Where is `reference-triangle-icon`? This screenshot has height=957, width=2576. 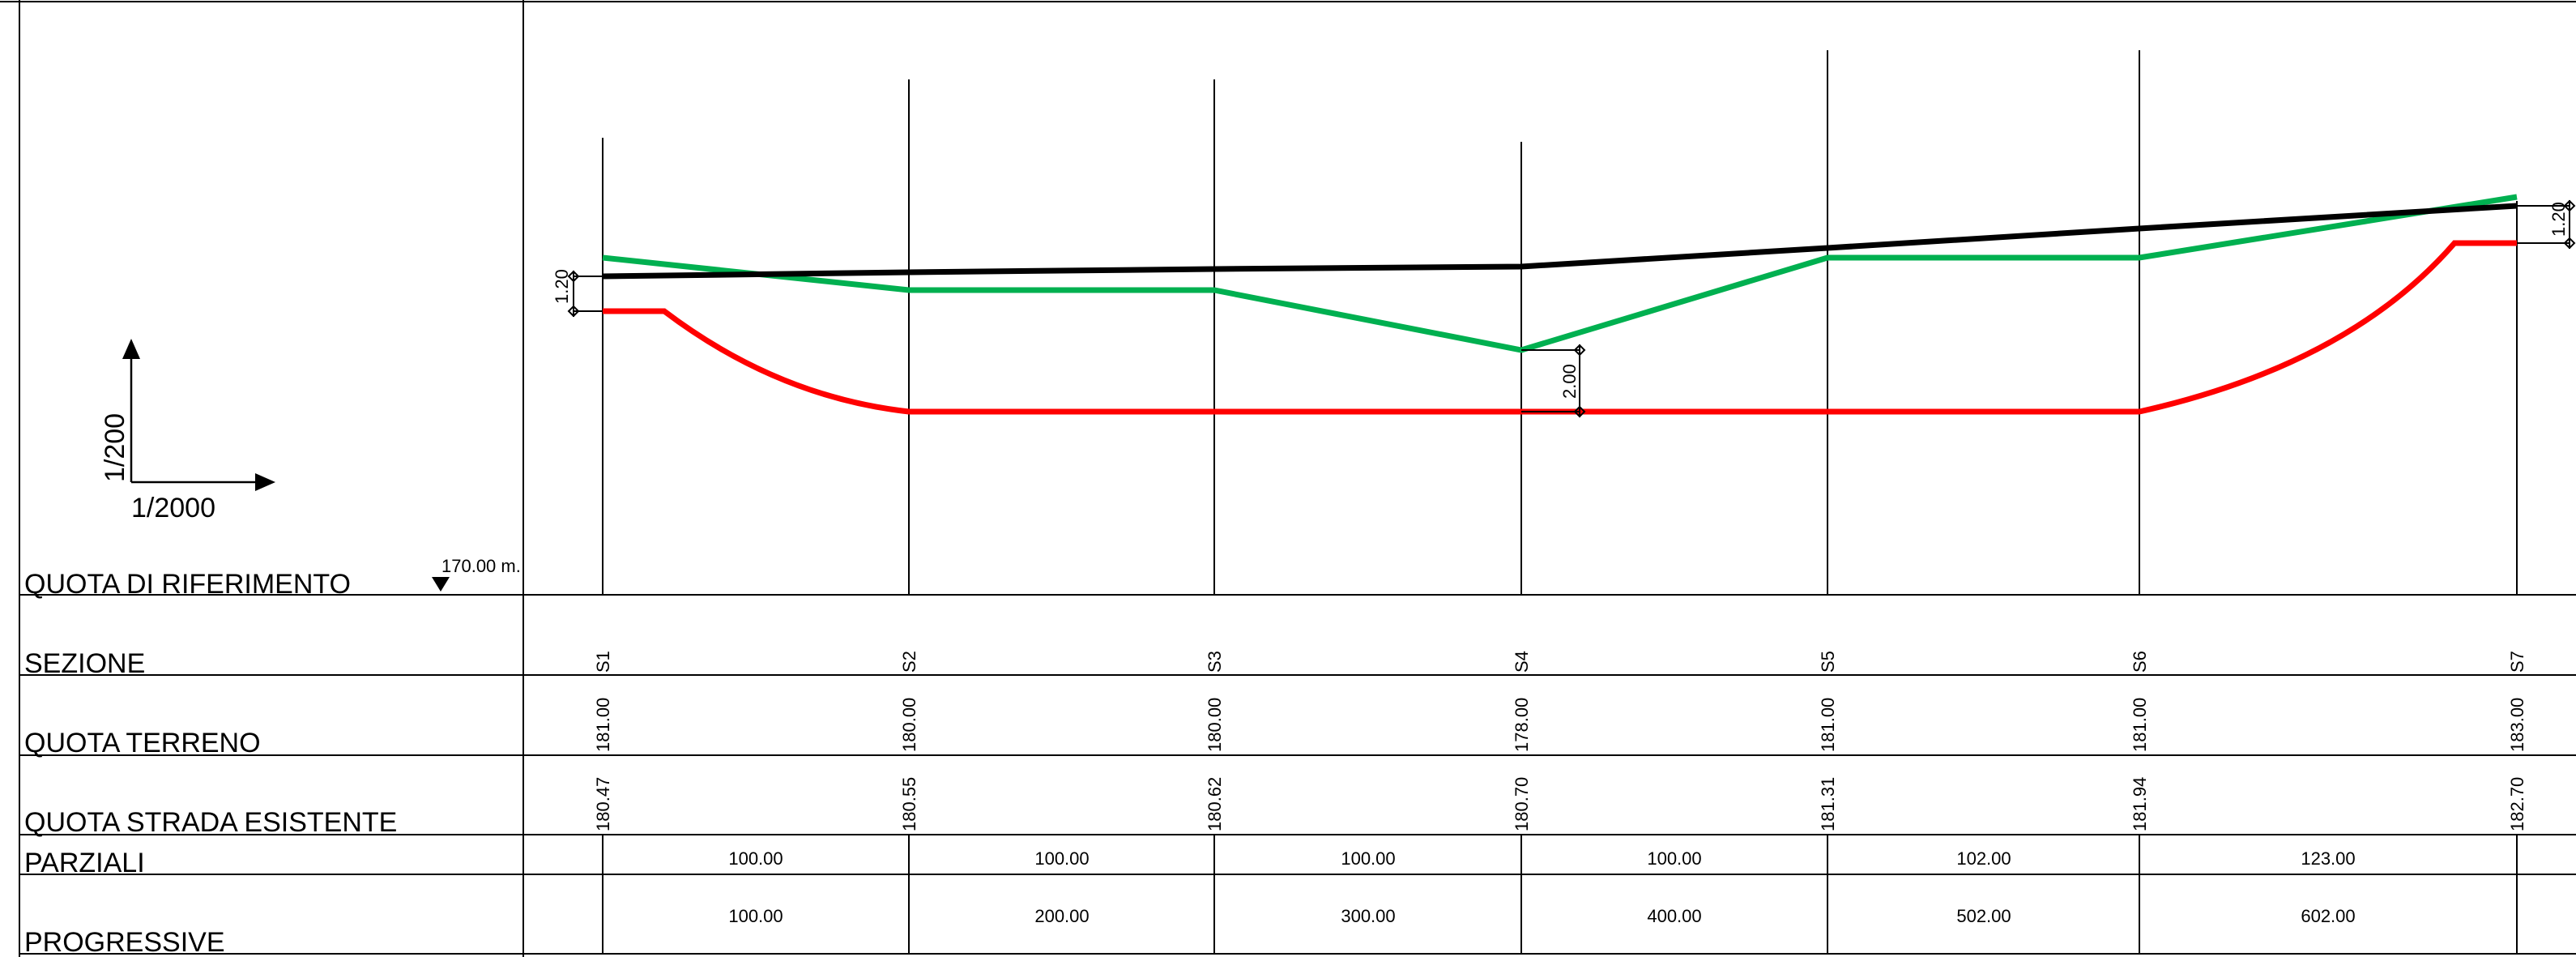
reference-triangle-icon is located at coordinates (441, 584).